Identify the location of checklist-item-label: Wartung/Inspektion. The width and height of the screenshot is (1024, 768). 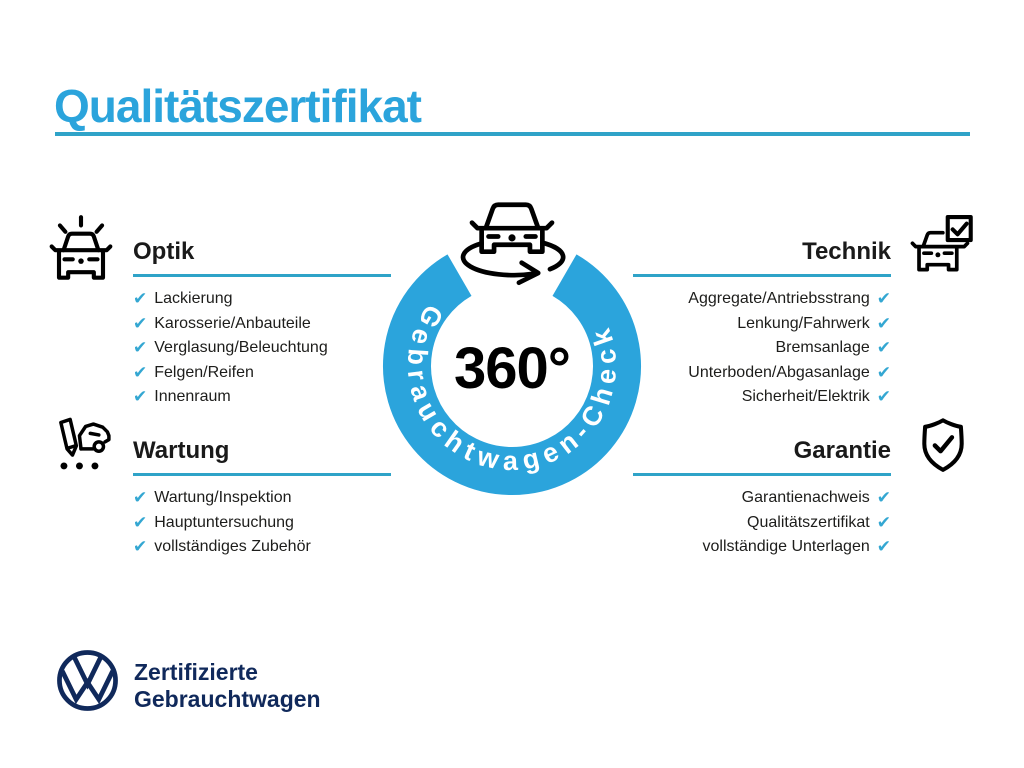
(223, 497).